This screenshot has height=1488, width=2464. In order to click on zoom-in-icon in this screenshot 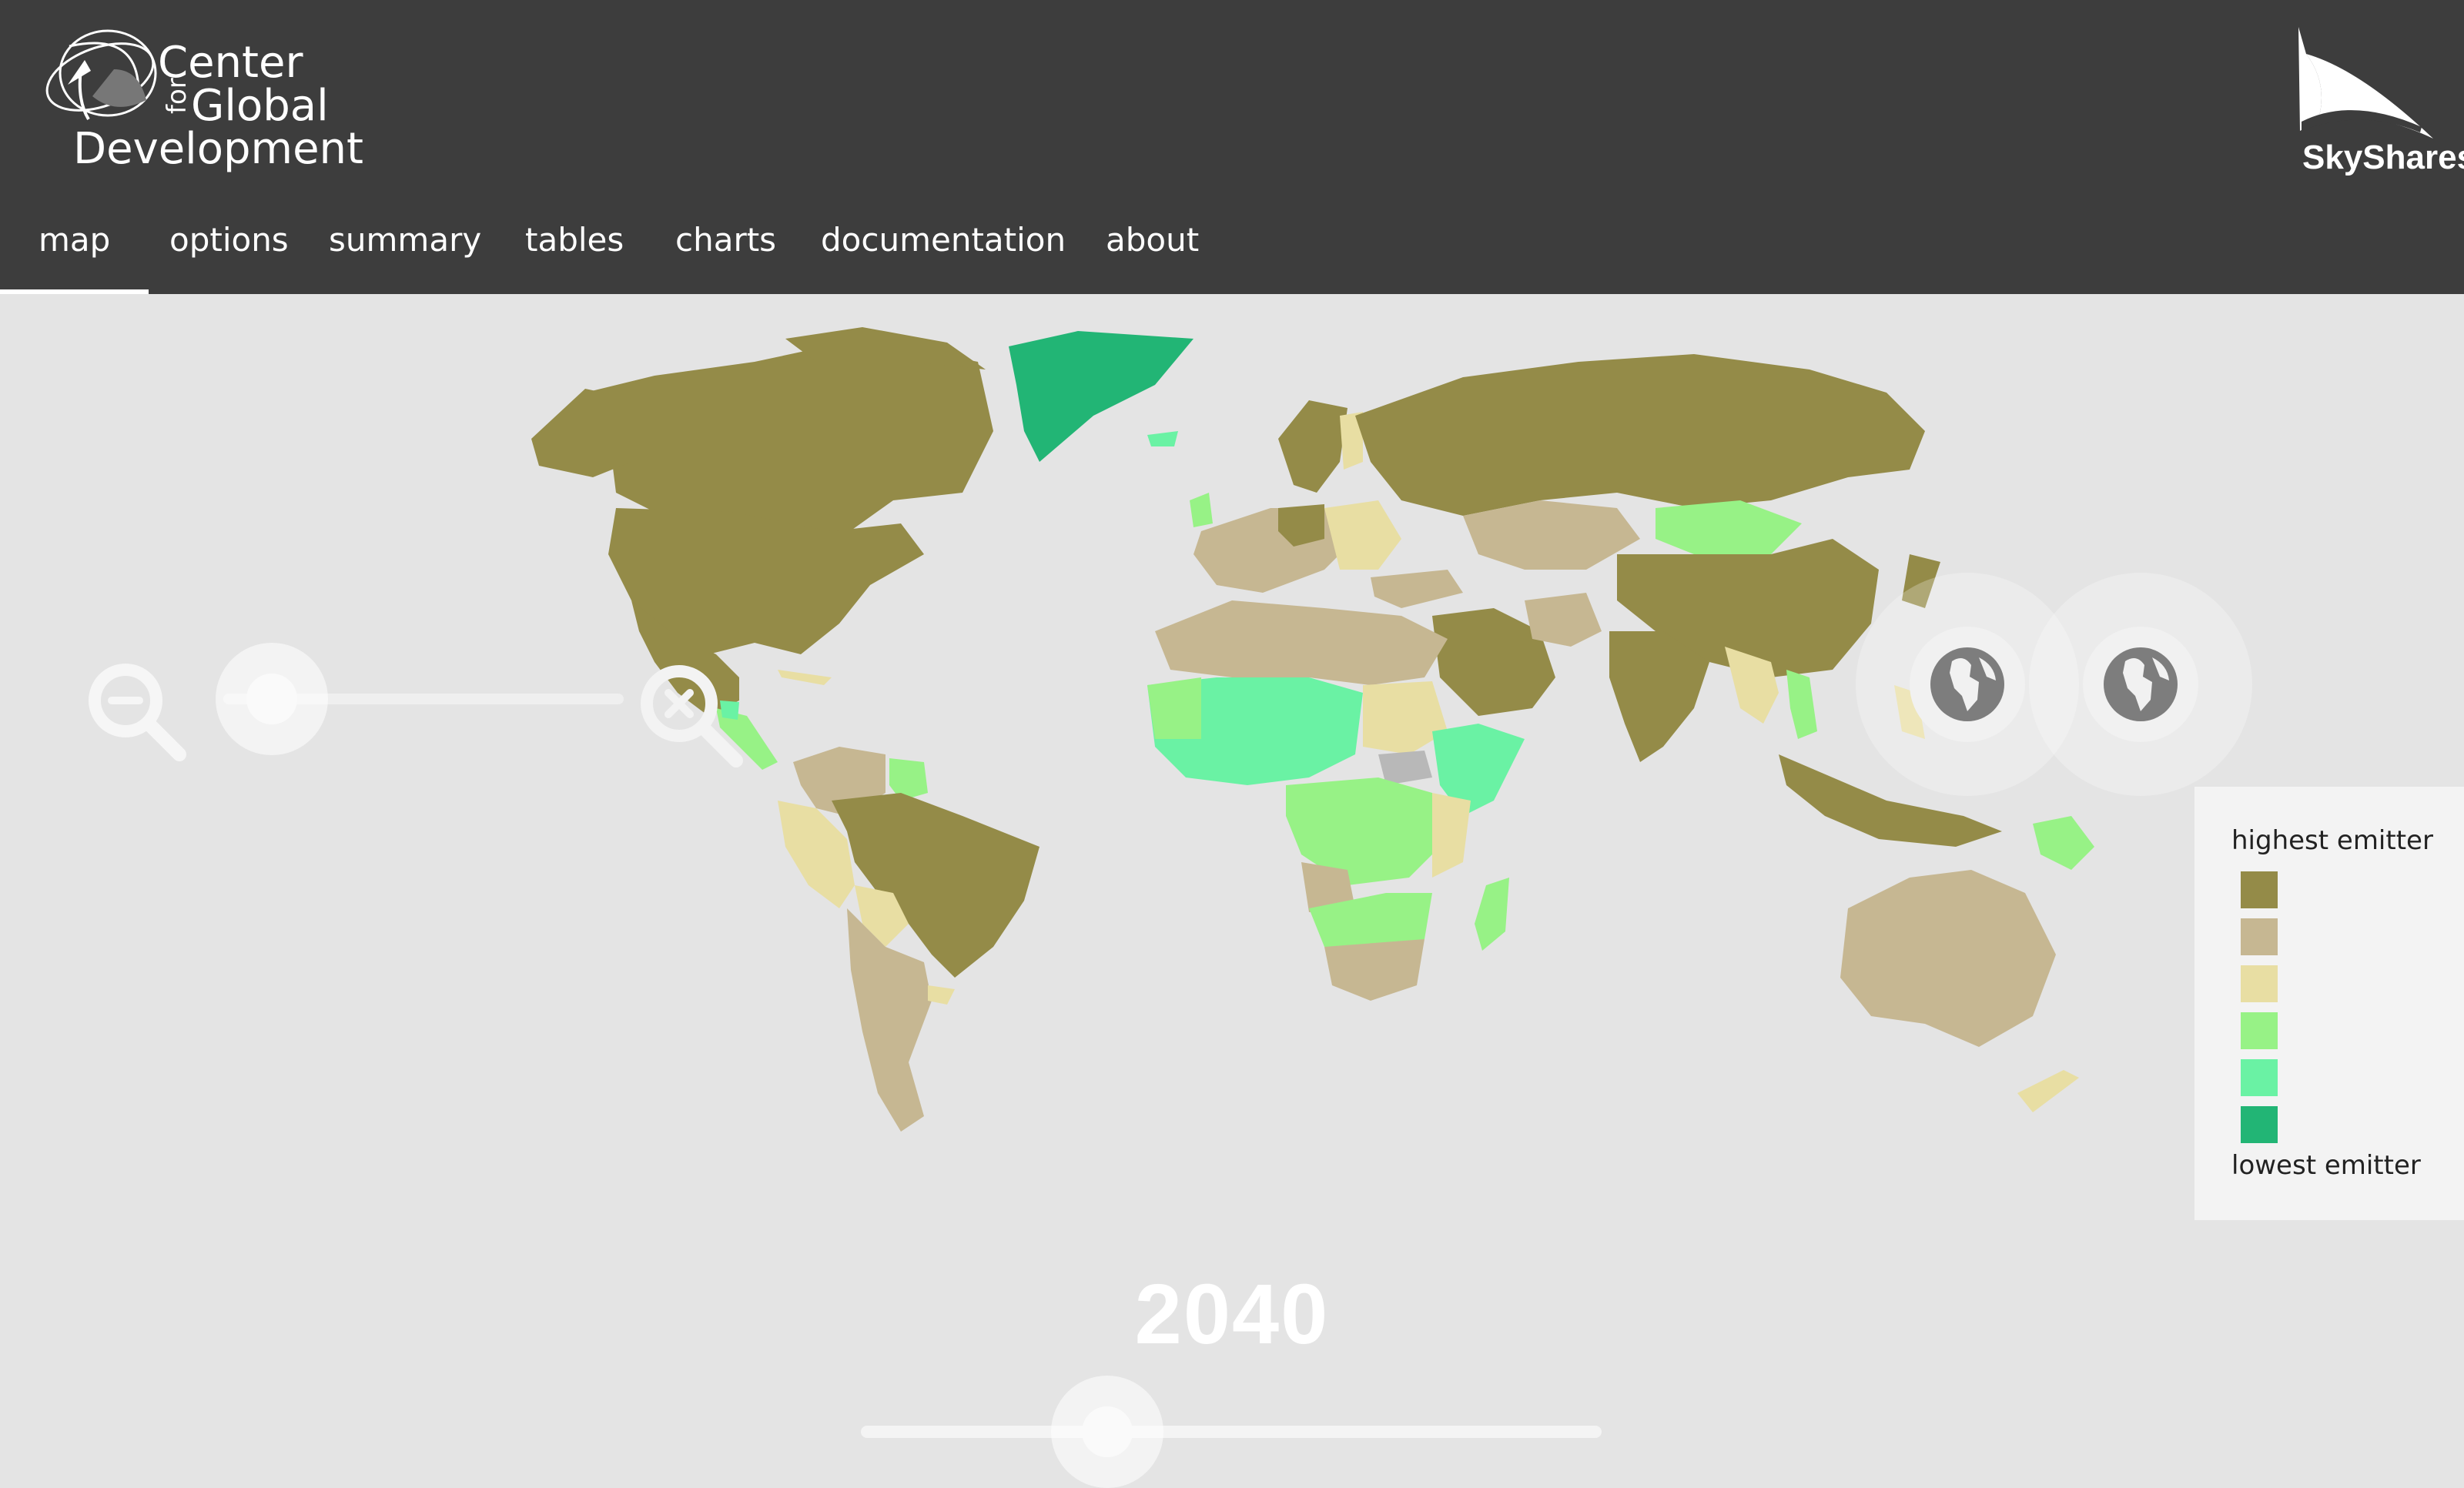, I will do `click(692, 716)`.